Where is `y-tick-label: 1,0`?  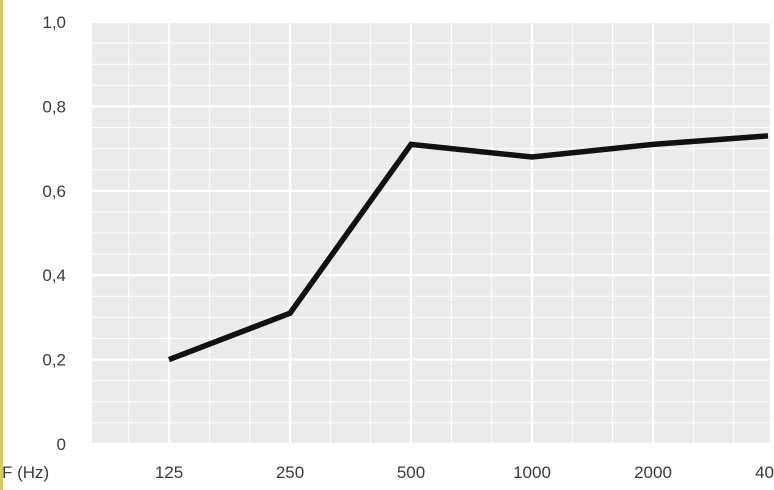
y-tick-label: 1,0 is located at coordinates (54, 22).